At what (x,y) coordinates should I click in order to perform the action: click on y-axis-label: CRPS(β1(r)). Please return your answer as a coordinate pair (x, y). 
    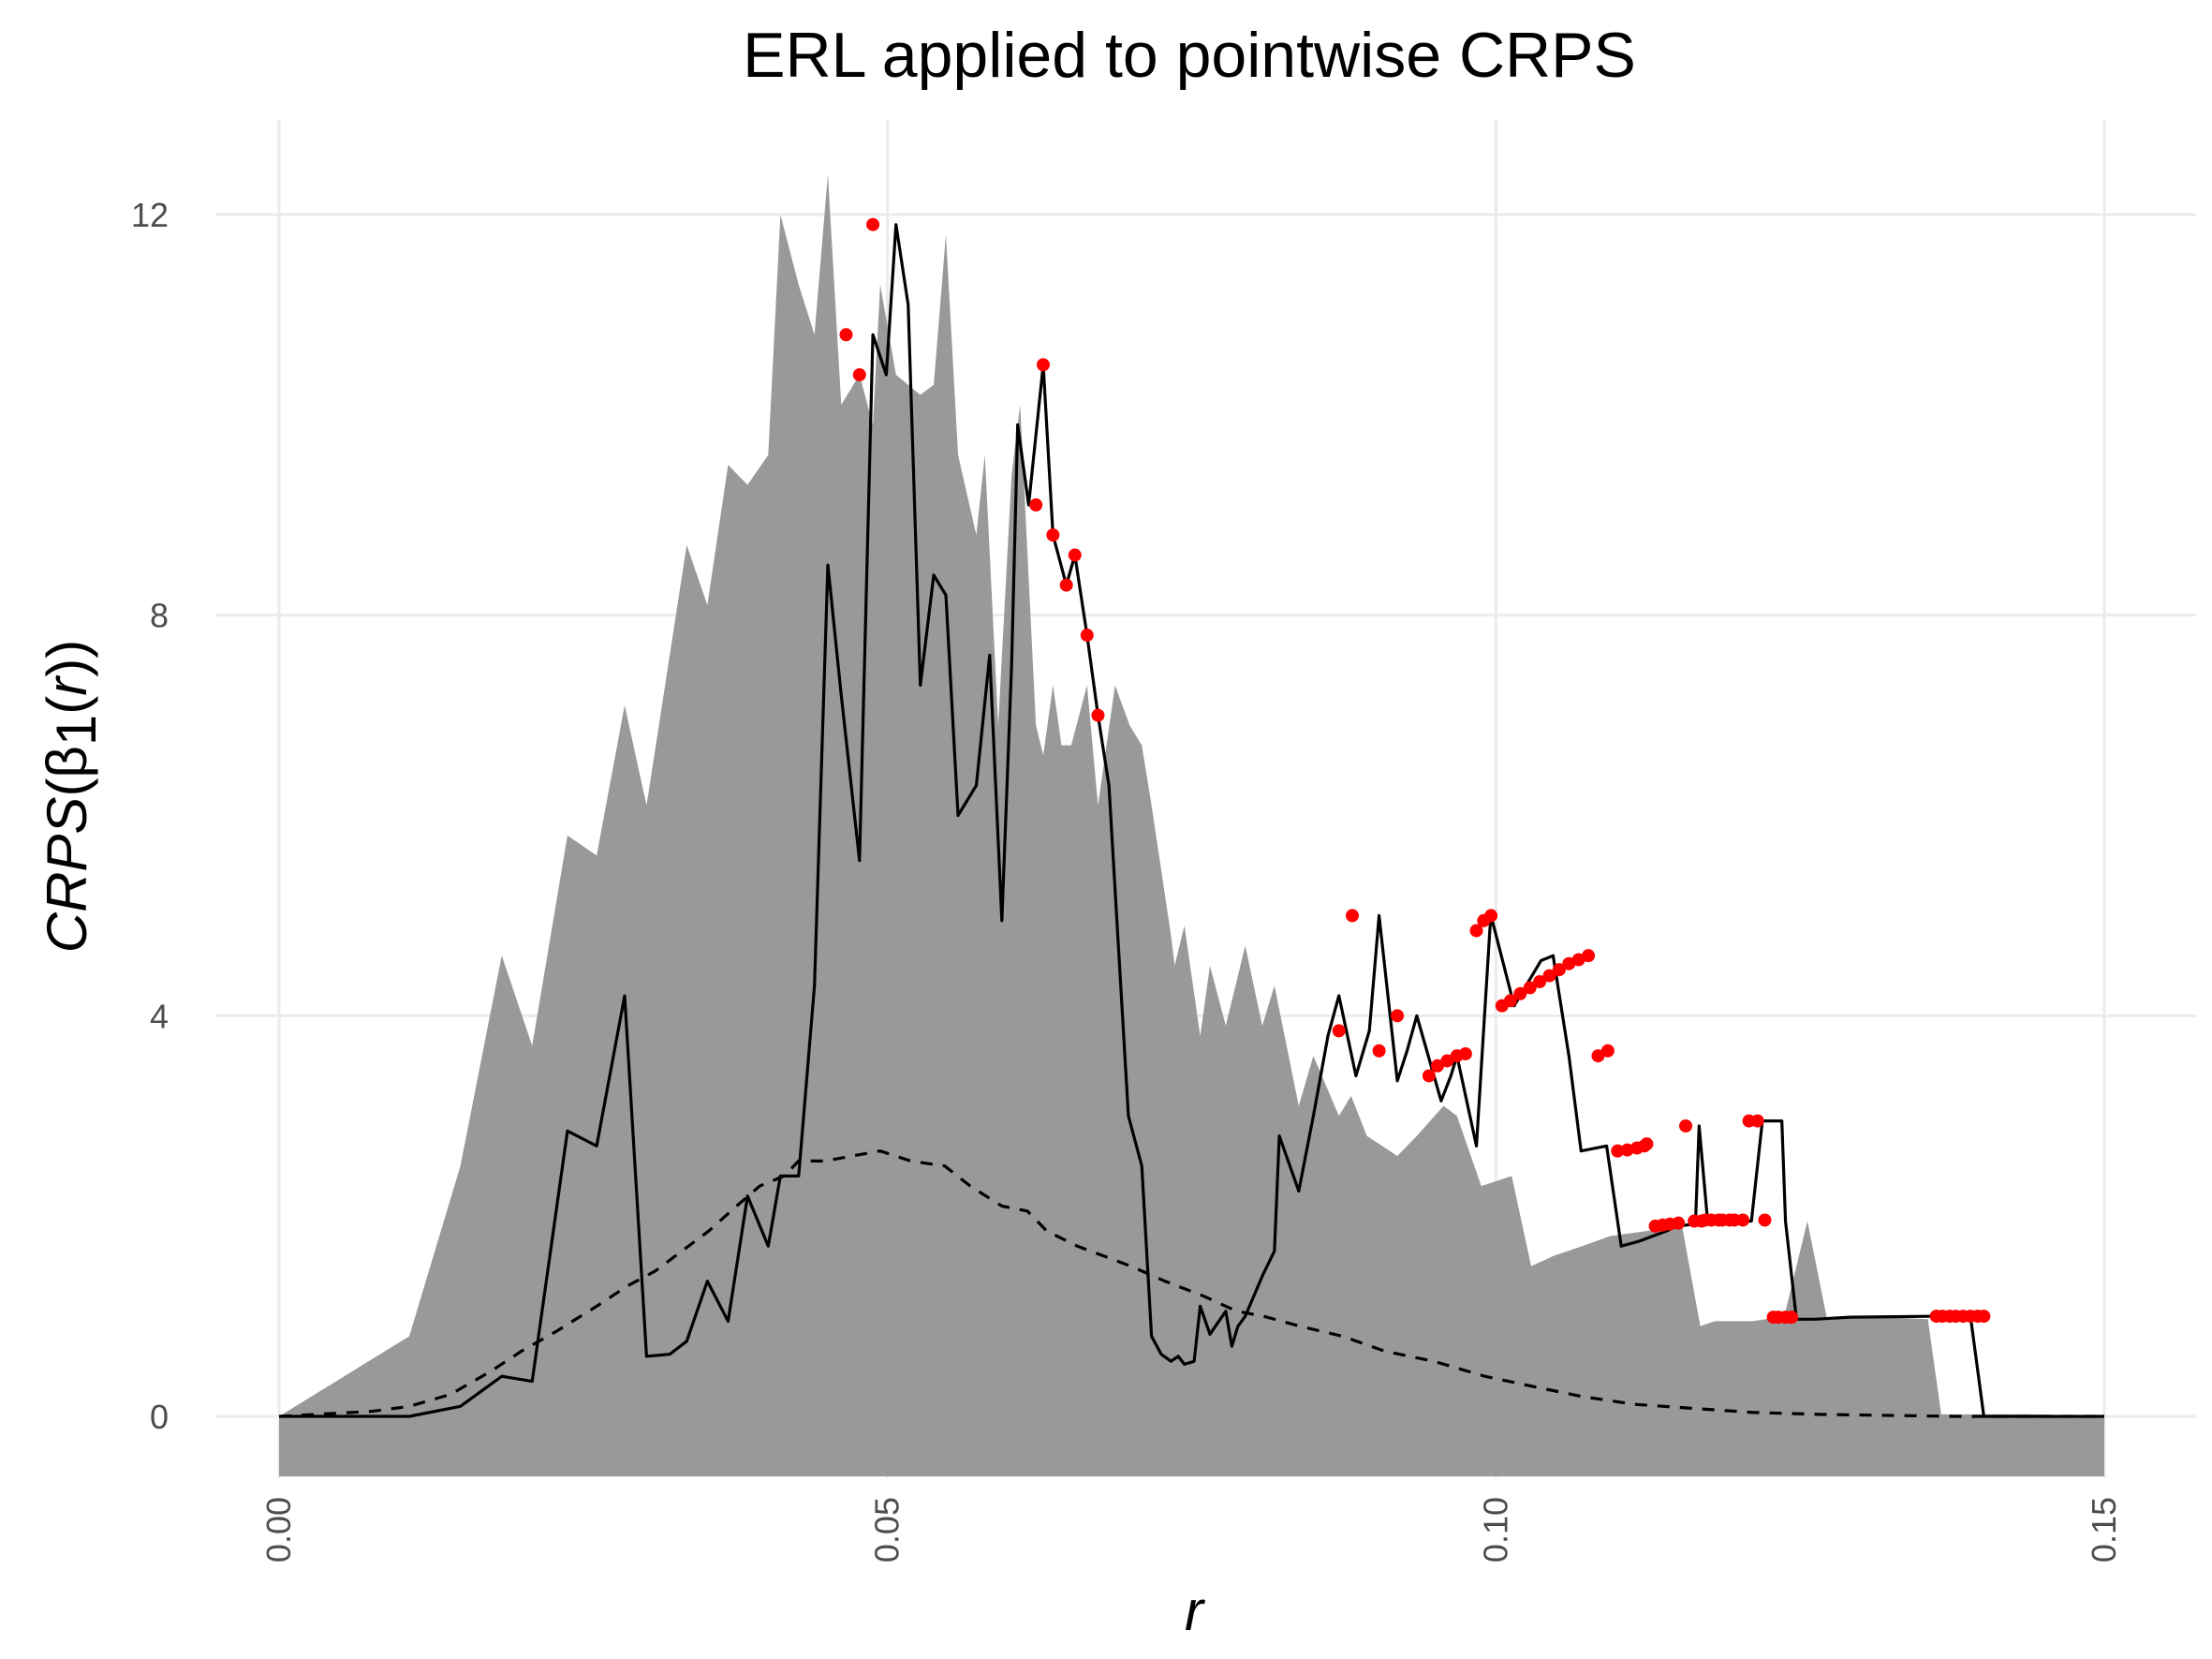
    Looking at the image, I should click on (72, 797).